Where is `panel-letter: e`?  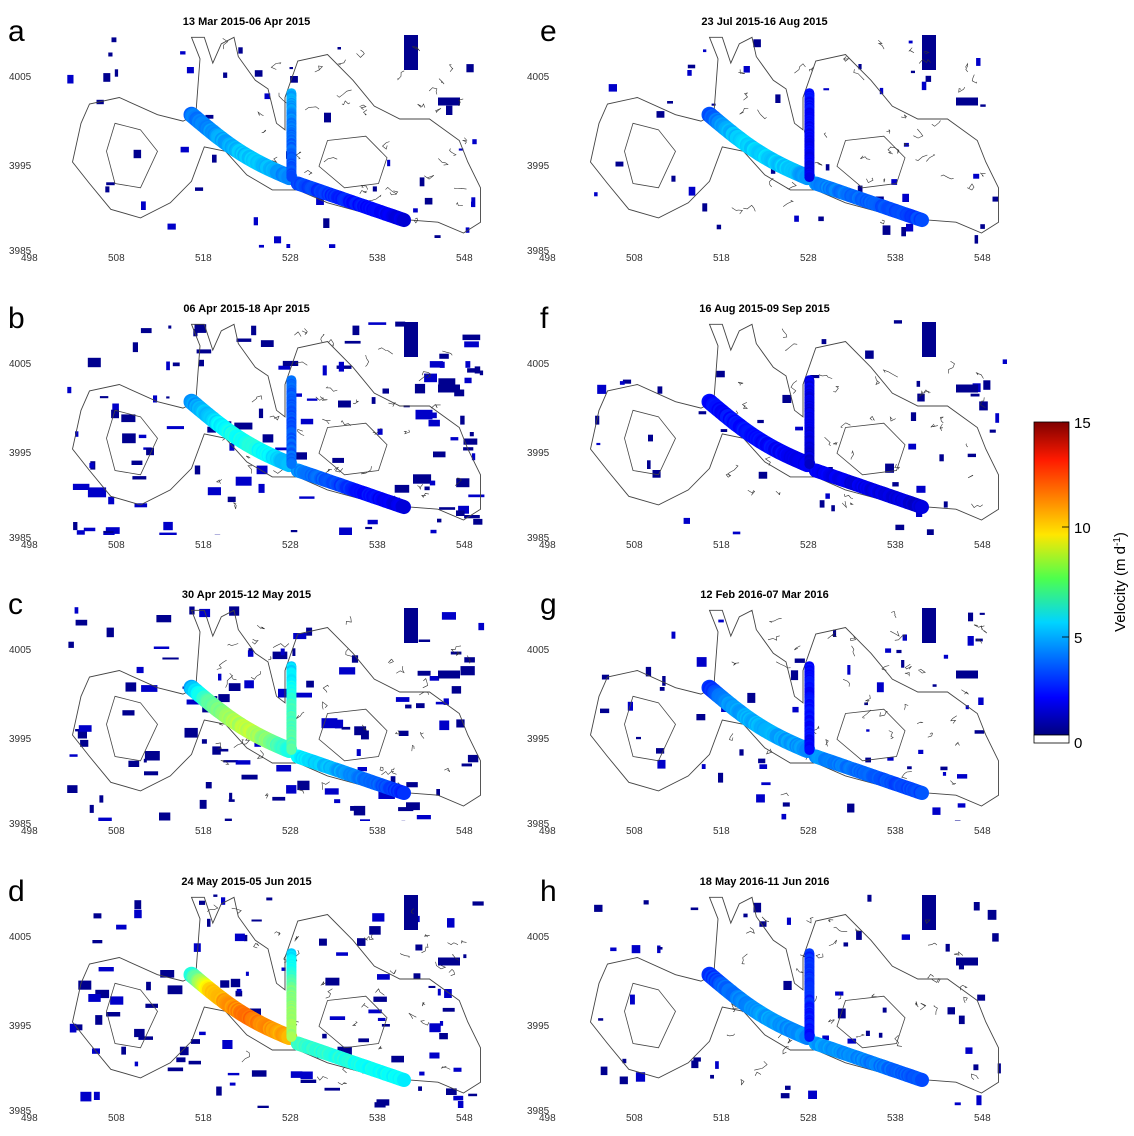 panel-letter: e is located at coordinates (548, 31).